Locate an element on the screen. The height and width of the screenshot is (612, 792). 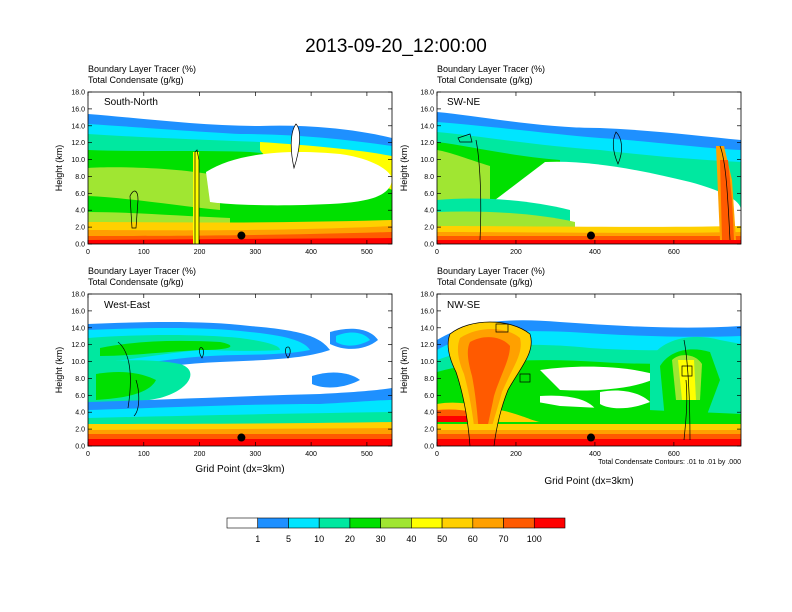
panel-label: SW-NE is located at coordinates (463, 102).